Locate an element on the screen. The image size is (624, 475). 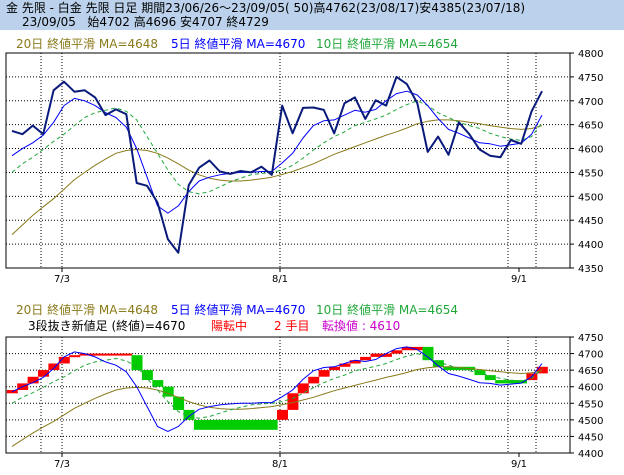
legend-top-ma20: 20日 終値平滑 MA=4648 is located at coordinates (87, 44).